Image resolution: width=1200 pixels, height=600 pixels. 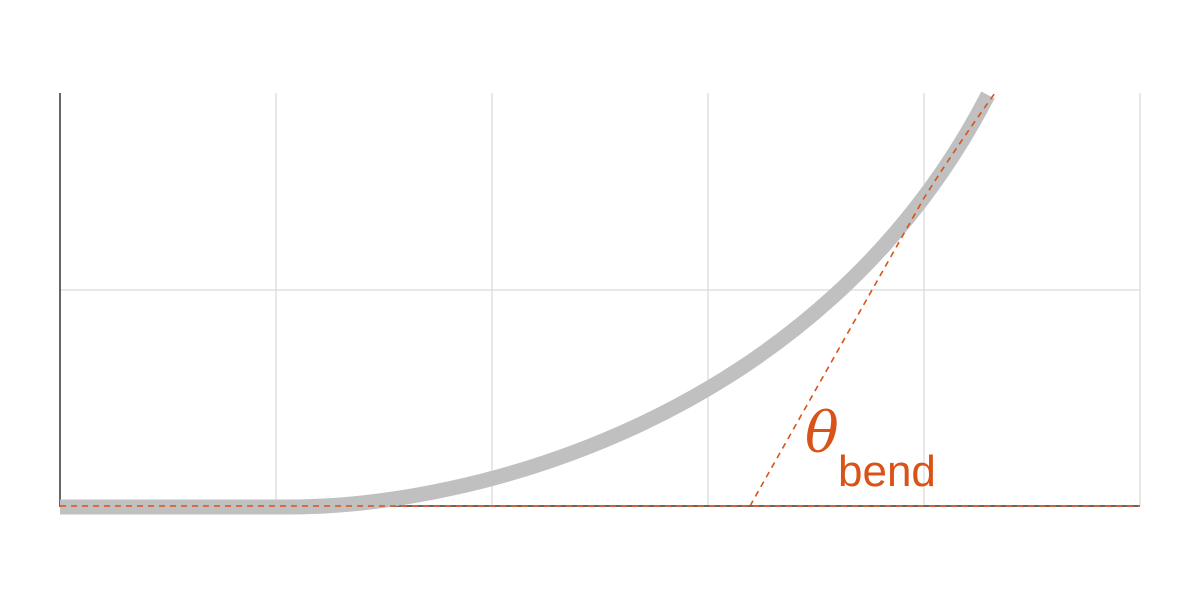 What do you see at coordinates (887, 471) in the screenshot?
I see `theta-subscript: bend` at bounding box center [887, 471].